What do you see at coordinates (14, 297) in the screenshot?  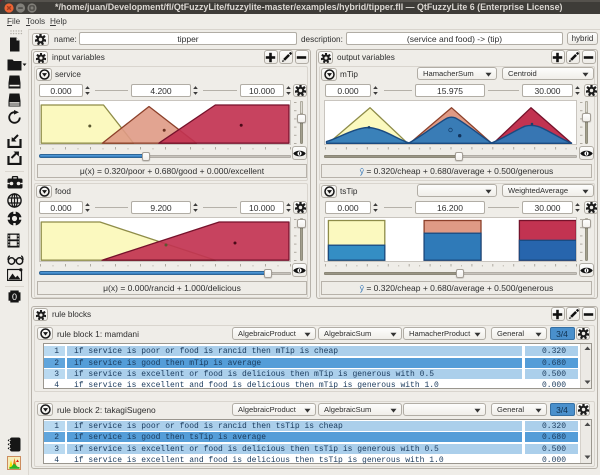 I see `svg-text: 0` at bounding box center [14, 297].